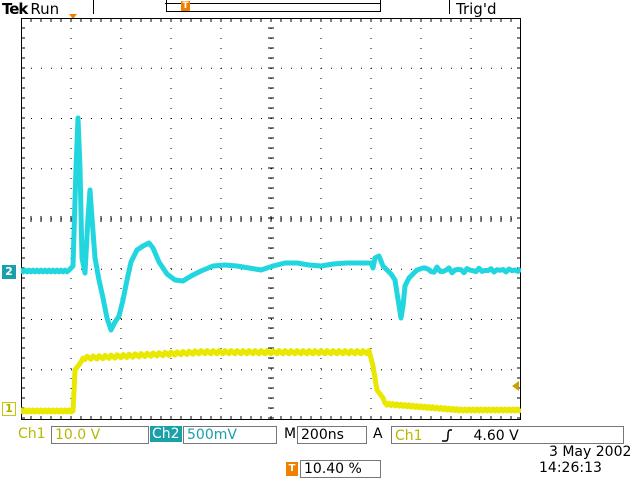 The image size is (640, 480). Describe the element at coordinates (409, 436) in the screenshot. I see `trigger-source: Ch1` at that location.